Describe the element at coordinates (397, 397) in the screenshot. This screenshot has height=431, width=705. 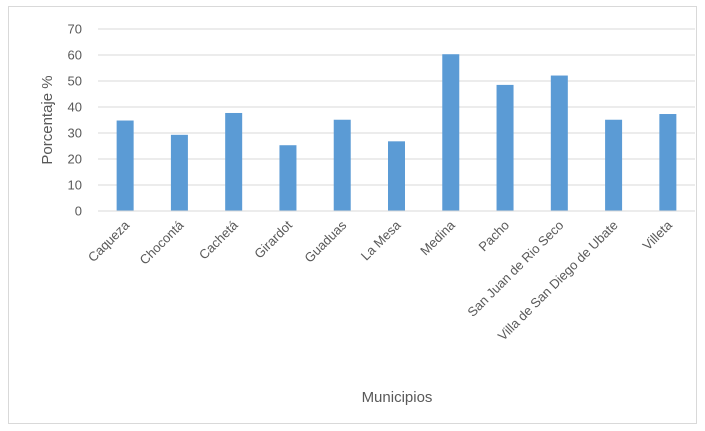
I see `x-axis-title: Municipios` at that location.